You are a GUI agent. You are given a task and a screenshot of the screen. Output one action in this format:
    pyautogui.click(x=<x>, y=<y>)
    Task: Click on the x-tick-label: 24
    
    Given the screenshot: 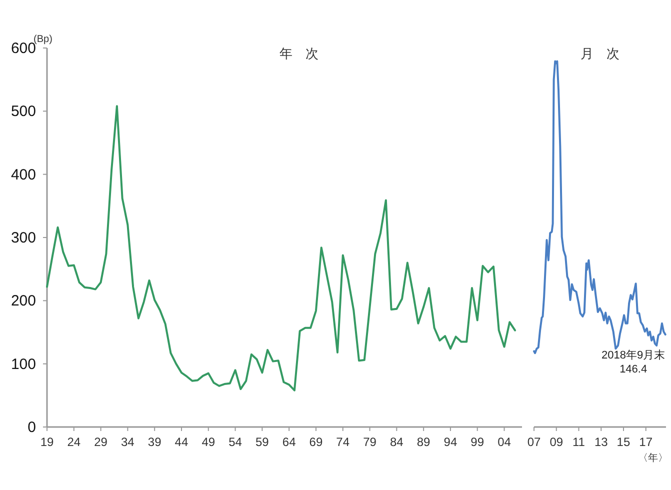 What is the action you would take?
    pyautogui.click(x=74, y=442)
    